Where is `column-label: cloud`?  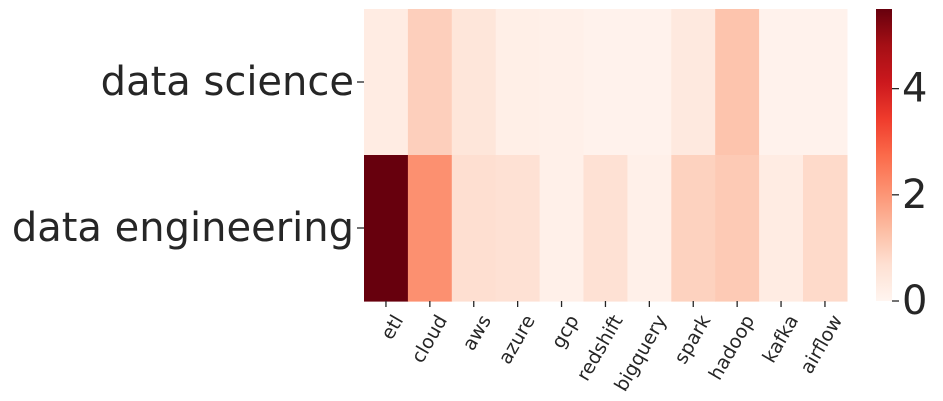 column-label: cloud is located at coordinates (429, 339).